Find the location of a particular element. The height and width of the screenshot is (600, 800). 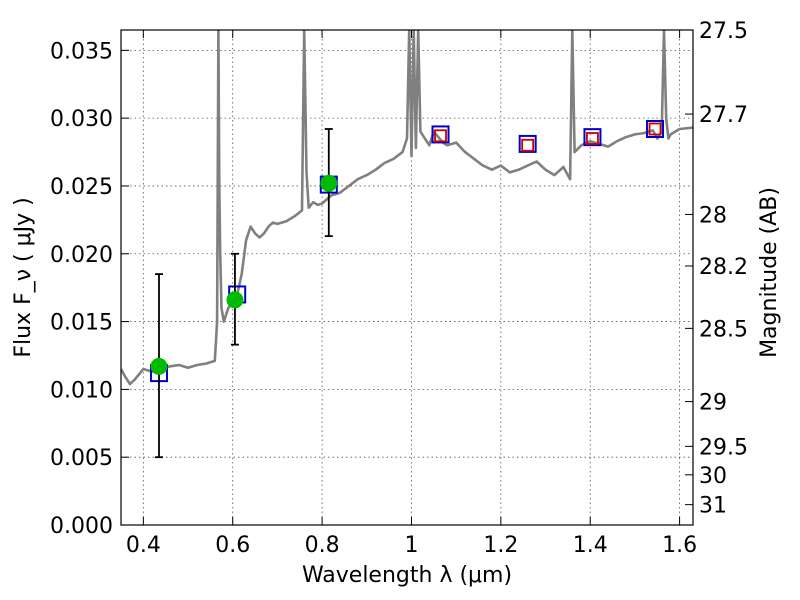

x-tick-label: 1.6 is located at coordinates (679, 545).